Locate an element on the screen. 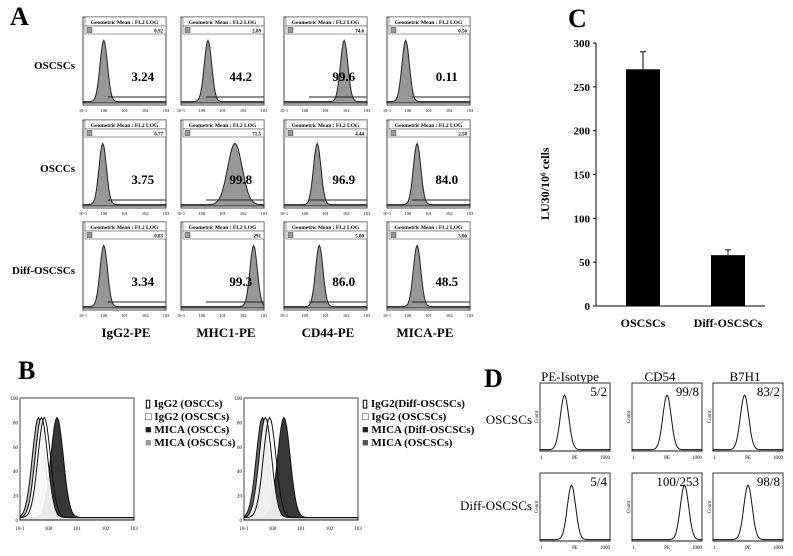 The image size is (793, 556). panel-a-row-label: OSCCs is located at coordinates (57, 169).